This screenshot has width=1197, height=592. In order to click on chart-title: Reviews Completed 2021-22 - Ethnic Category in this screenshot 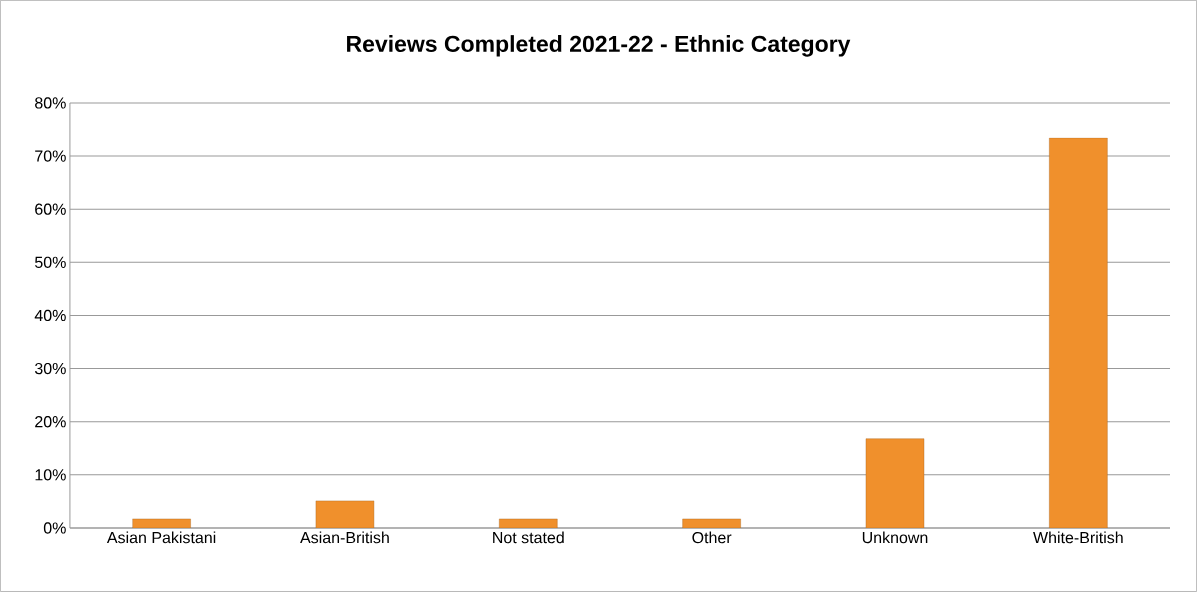, I will do `click(599, 46)`.